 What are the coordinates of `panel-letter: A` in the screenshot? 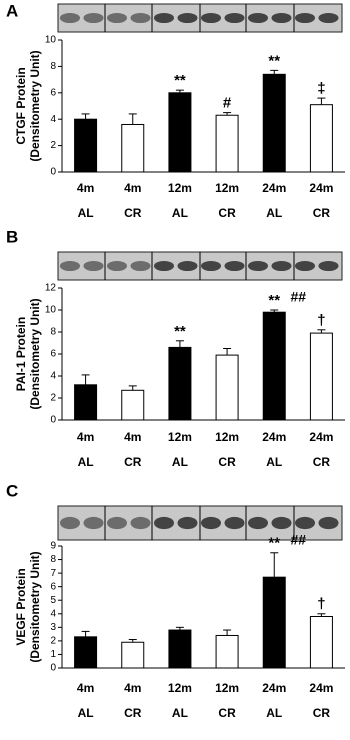 It's located at (12, 10).